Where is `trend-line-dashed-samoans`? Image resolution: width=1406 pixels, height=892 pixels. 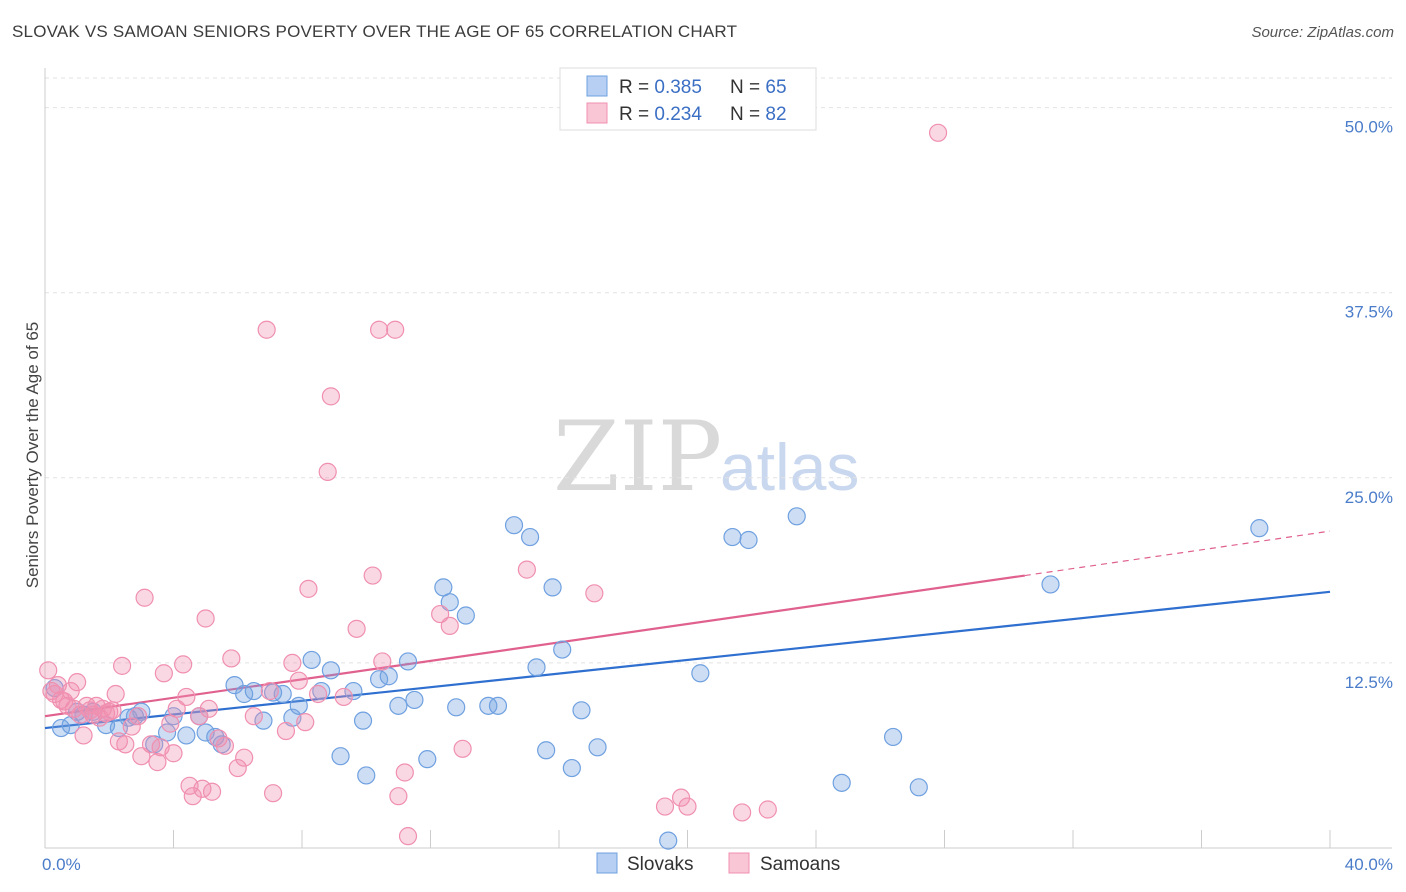
trend-line-dashed-samoans is located at coordinates (1177, 553).